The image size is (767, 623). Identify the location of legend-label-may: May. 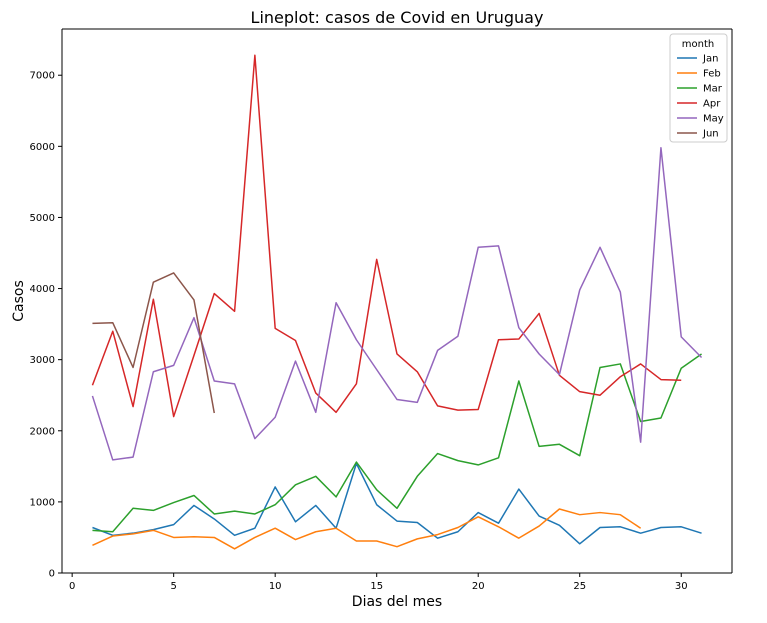
(713, 119).